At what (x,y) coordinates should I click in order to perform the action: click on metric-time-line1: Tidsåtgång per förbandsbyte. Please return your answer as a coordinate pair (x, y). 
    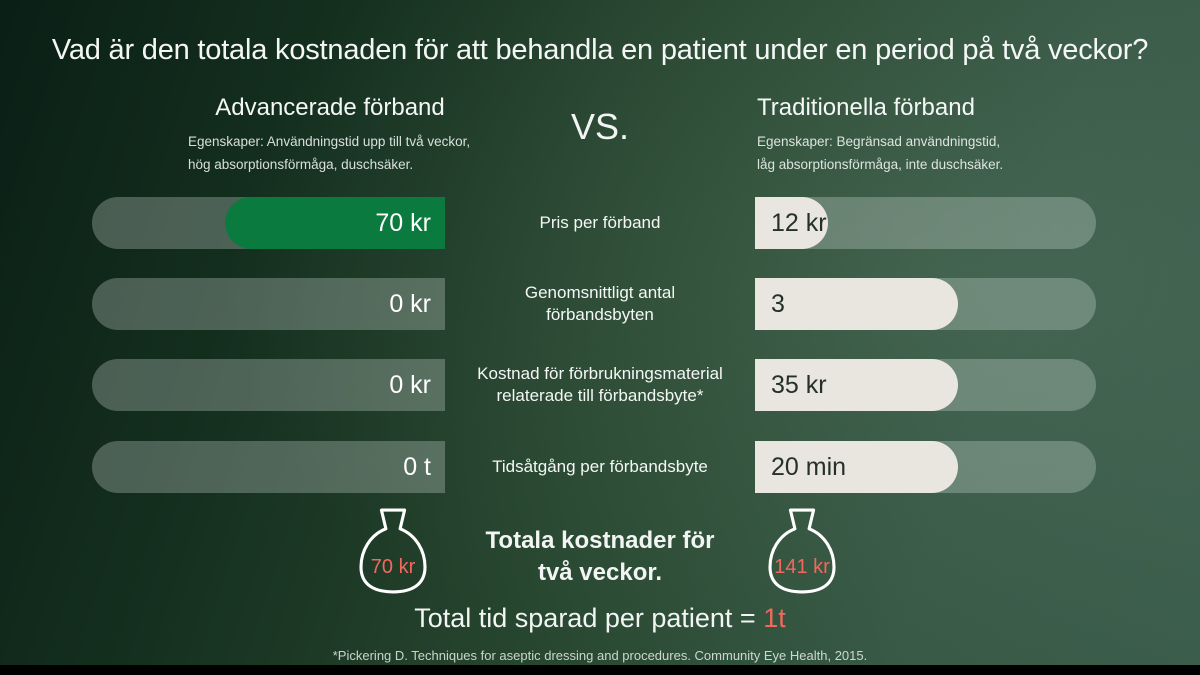
    Looking at the image, I should click on (600, 466).